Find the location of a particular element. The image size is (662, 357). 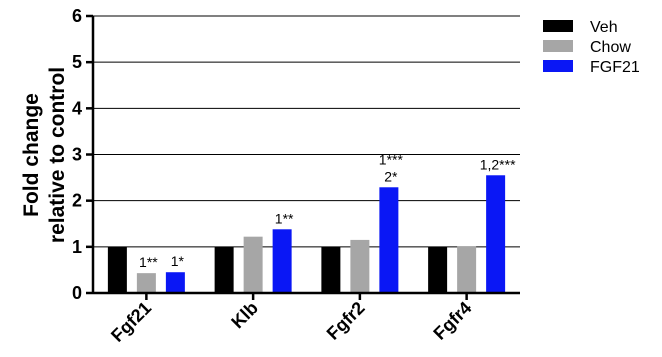

legend-swatch-veh is located at coordinates (558, 26).